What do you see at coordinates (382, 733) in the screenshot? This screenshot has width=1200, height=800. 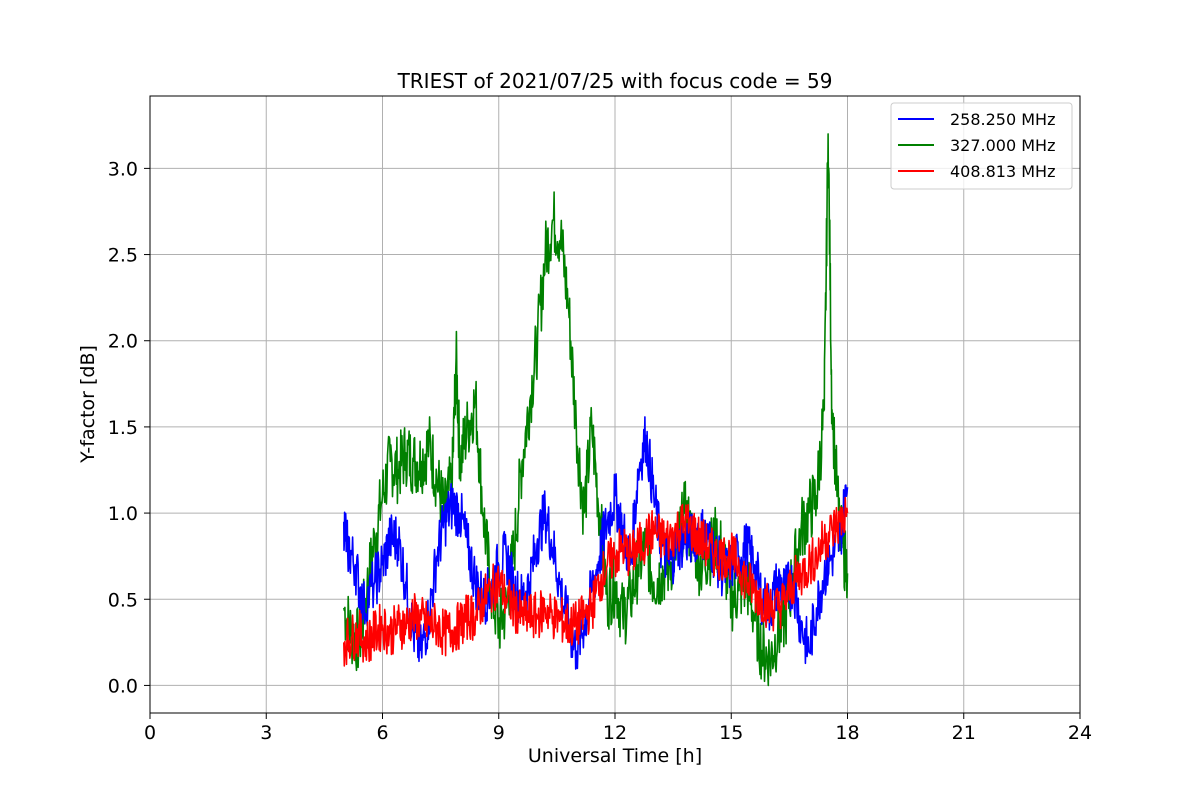 I see `x-tick-label: 6` at bounding box center [382, 733].